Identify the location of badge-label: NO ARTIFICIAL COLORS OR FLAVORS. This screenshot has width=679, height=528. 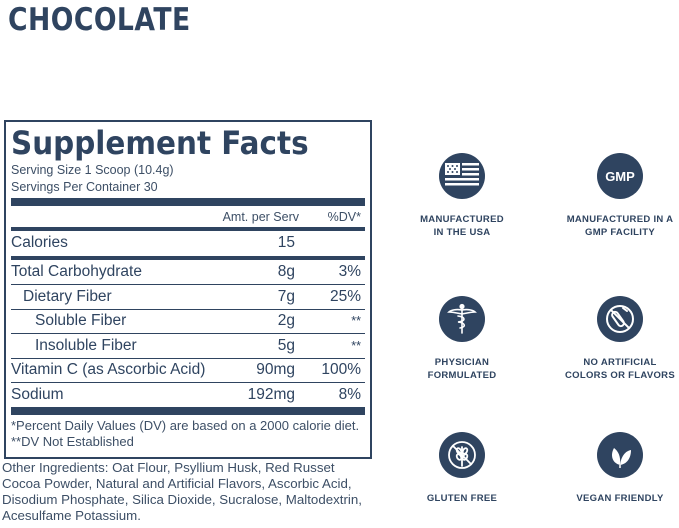
(620, 369).